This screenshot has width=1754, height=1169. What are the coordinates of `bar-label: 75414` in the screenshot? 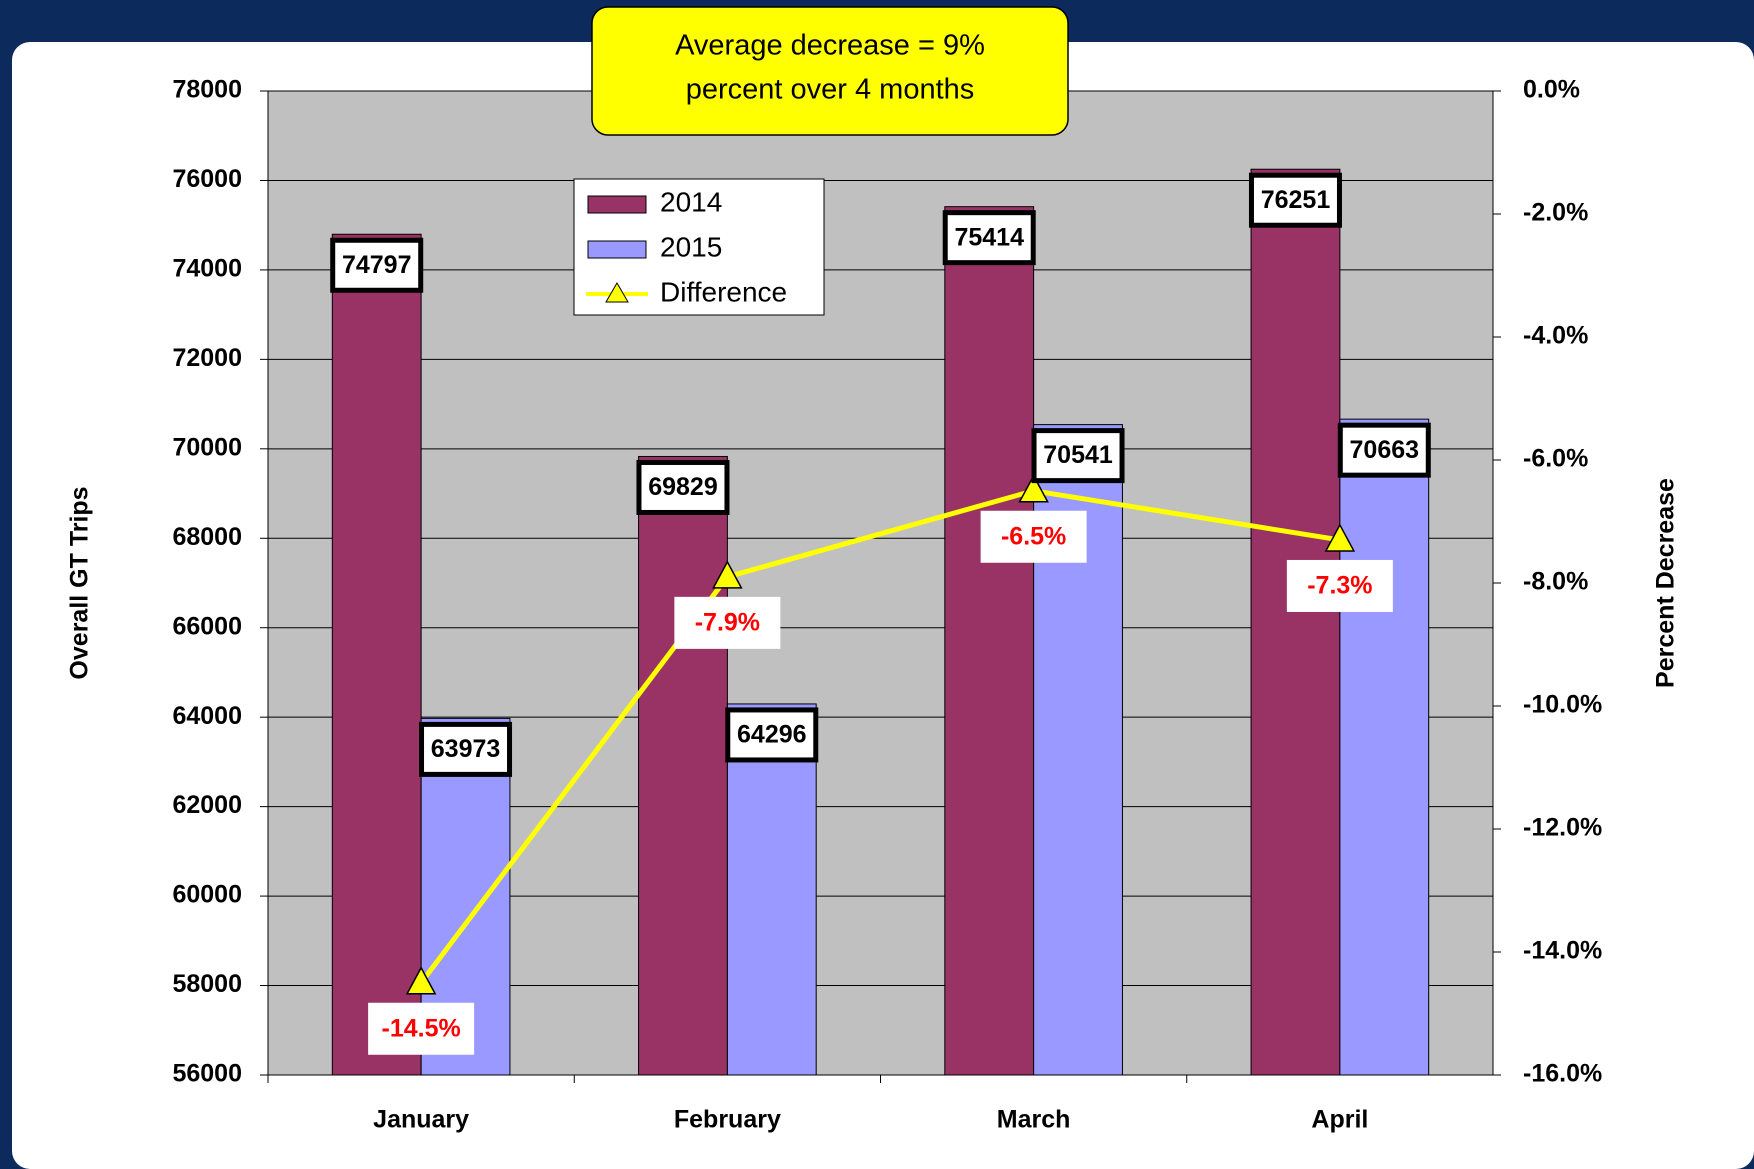 It's located at (989, 237).